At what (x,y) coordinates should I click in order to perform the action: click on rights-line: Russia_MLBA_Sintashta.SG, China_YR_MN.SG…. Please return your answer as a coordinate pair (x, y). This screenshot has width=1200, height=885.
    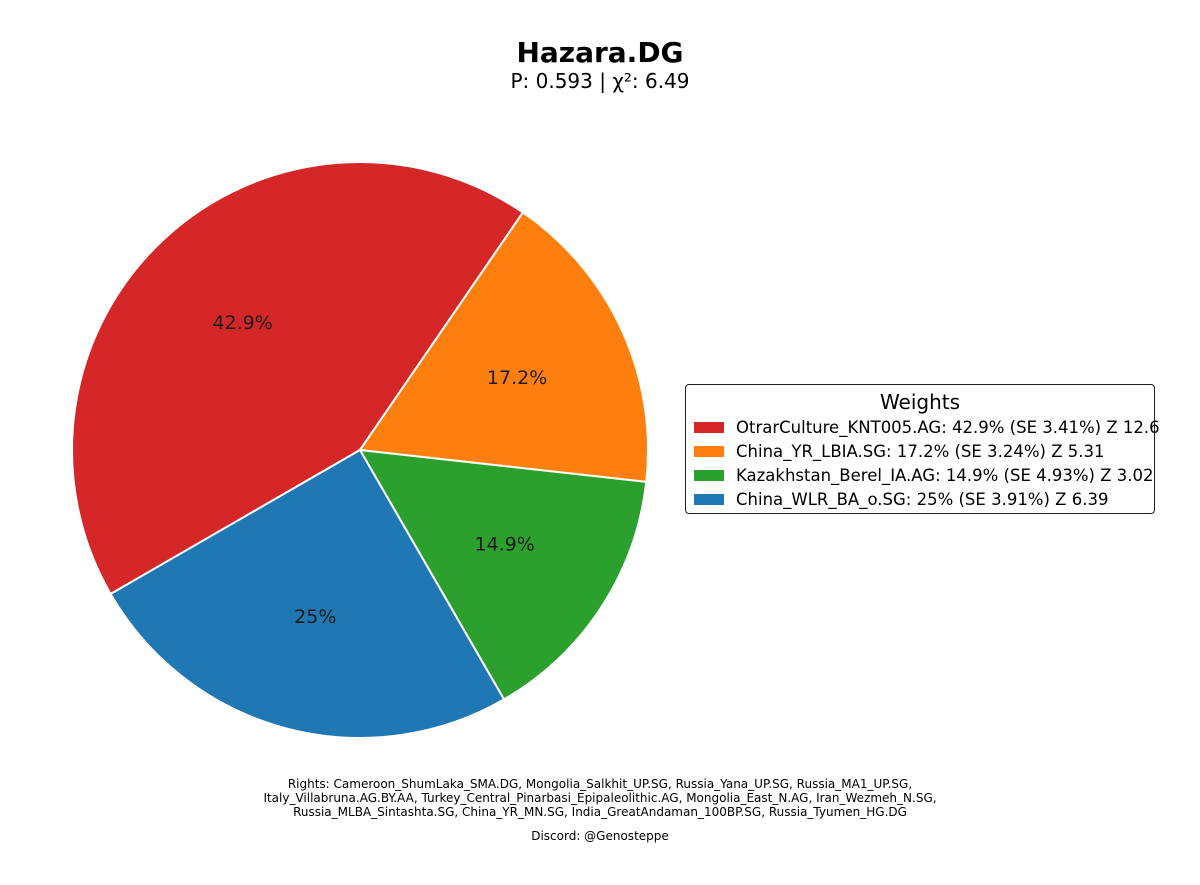
    Looking at the image, I should click on (600, 812).